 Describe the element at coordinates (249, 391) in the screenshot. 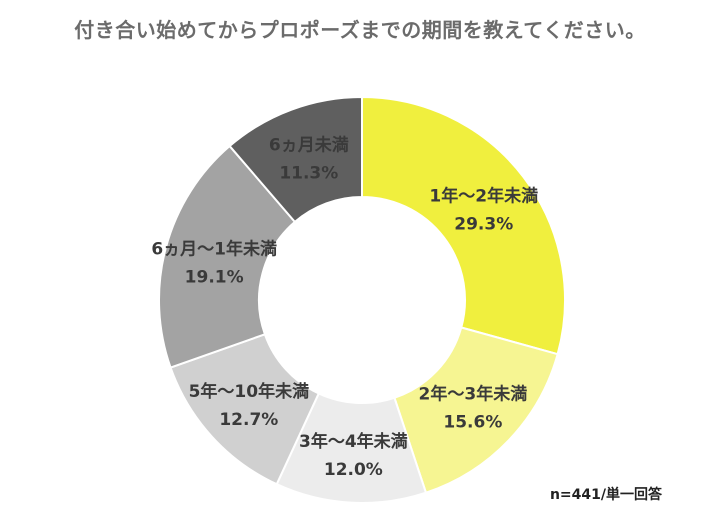

I see `slice-label-3: 5年～10年未満` at that location.